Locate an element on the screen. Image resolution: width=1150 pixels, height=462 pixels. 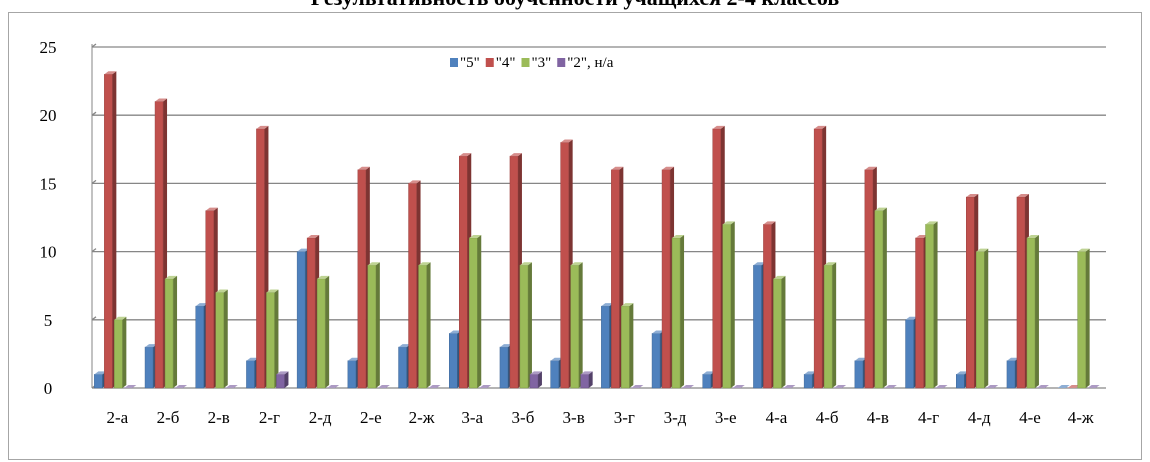
x-tick-label: 3-в is located at coordinates (574, 417).